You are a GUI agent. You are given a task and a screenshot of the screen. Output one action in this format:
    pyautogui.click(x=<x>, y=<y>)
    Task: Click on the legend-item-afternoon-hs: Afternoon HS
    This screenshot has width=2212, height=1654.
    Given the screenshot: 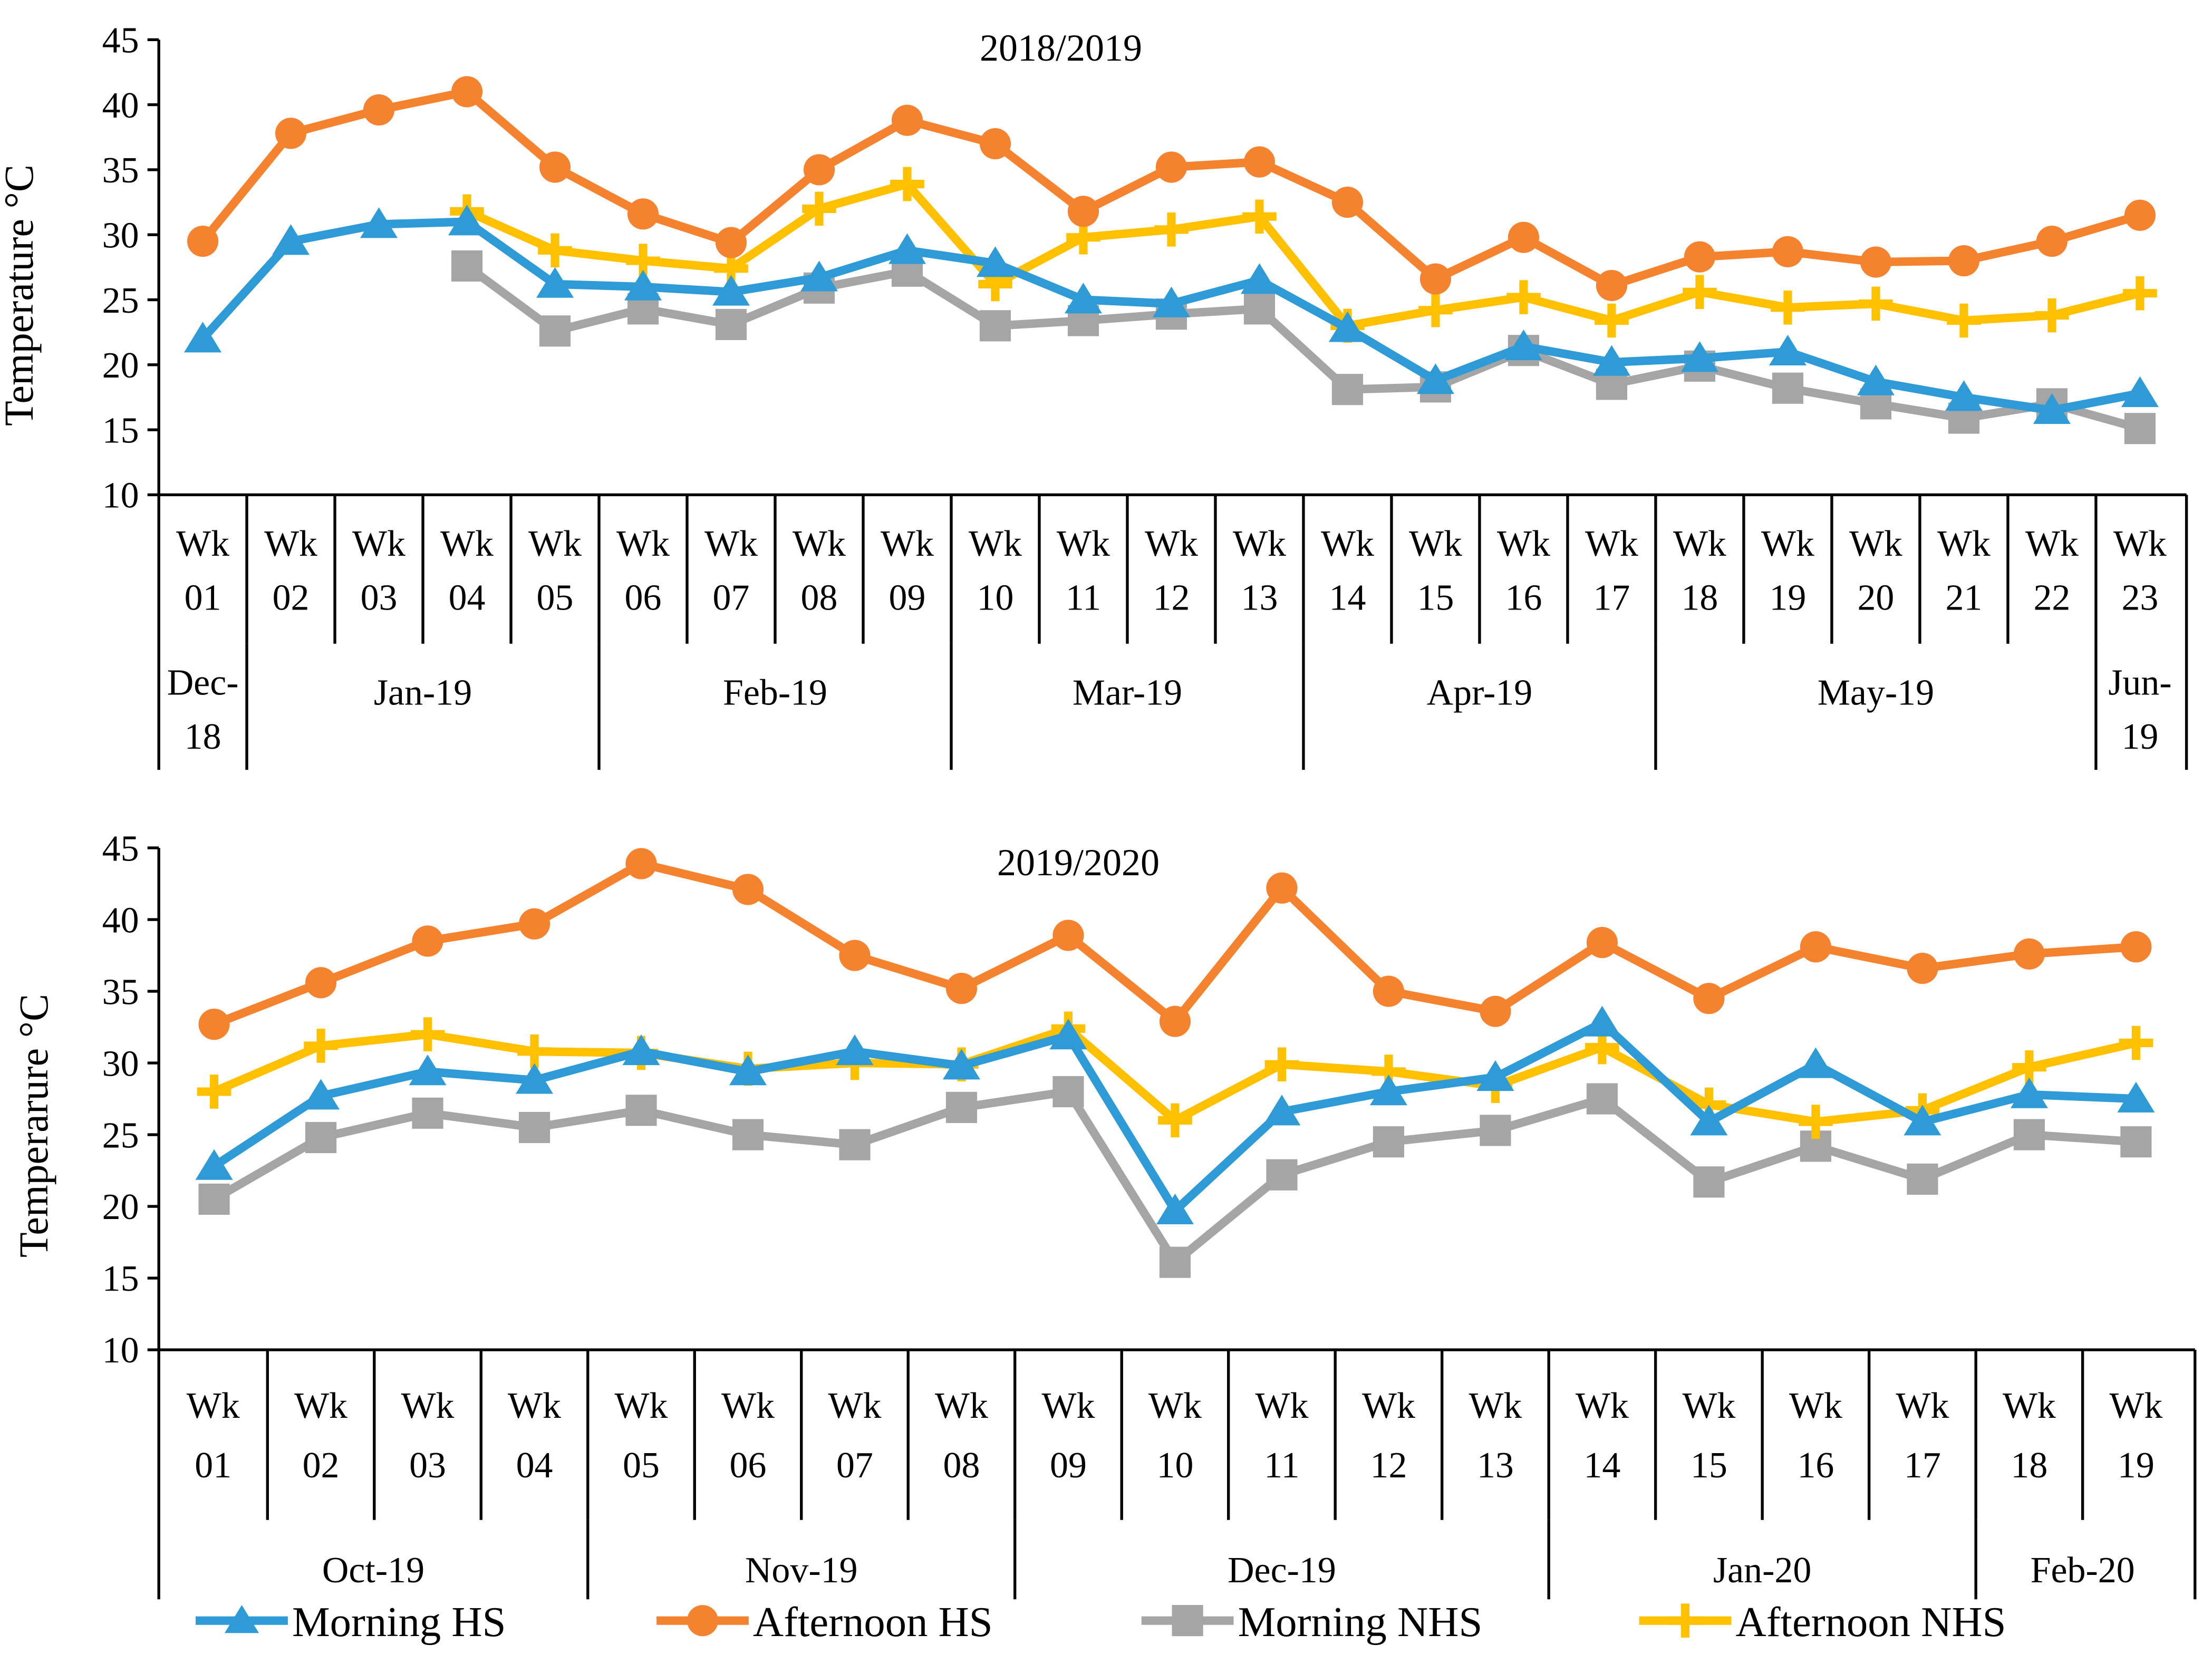 What is the action you would take?
    pyautogui.click(x=824, y=1622)
    